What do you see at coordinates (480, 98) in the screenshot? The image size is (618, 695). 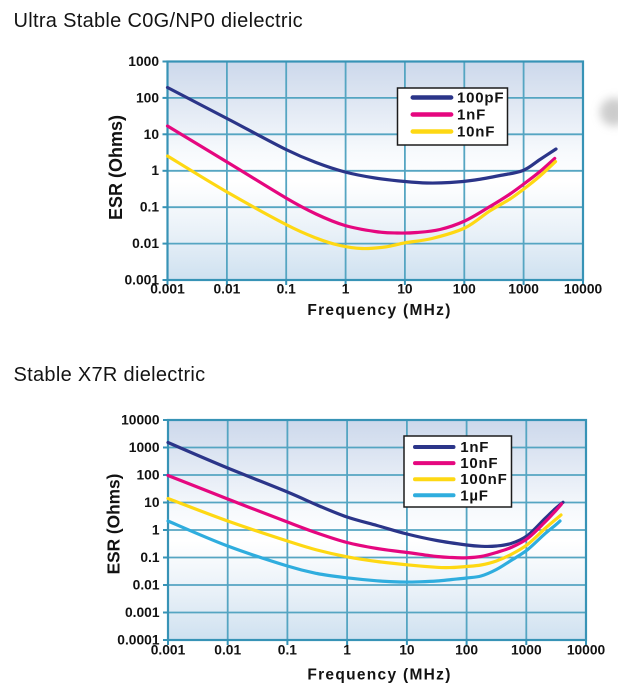 I see `svg-text: 100pF` at bounding box center [480, 98].